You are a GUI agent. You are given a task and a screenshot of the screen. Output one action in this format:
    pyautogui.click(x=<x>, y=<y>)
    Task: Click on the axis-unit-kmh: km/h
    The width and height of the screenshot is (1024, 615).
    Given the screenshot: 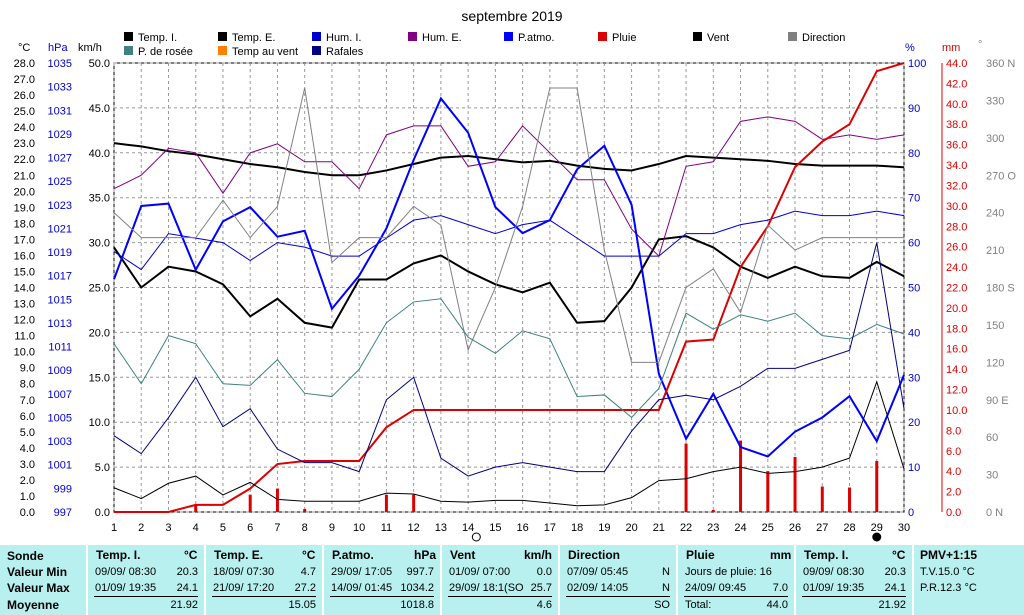 What is the action you would take?
    pyautogui.click(x=90, y=48)
    